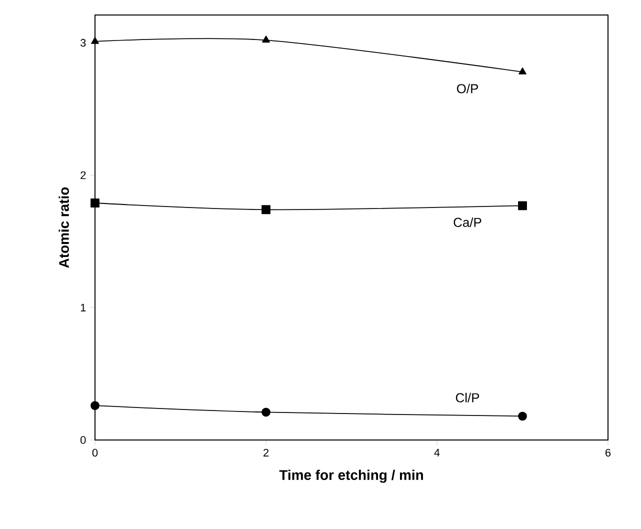 The width and height of the screenshot is (641, 529). I want to click on series-label: Cl/P, so click(468, 397).